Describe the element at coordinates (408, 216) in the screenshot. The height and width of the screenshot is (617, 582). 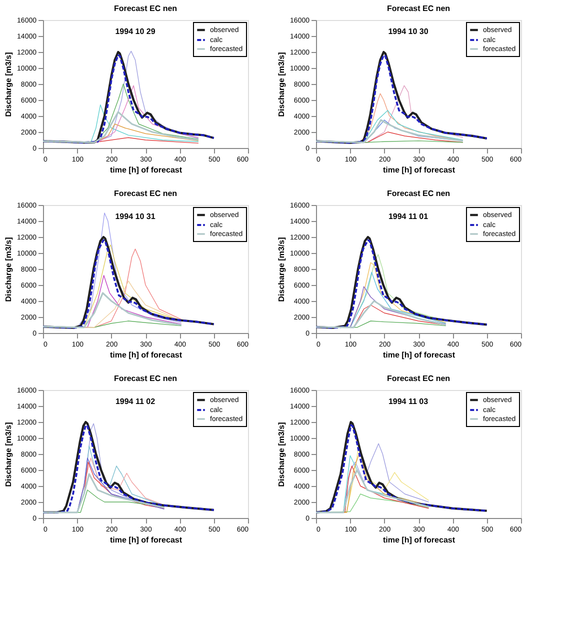
I see `annotation: 1994 11 01` at that location.